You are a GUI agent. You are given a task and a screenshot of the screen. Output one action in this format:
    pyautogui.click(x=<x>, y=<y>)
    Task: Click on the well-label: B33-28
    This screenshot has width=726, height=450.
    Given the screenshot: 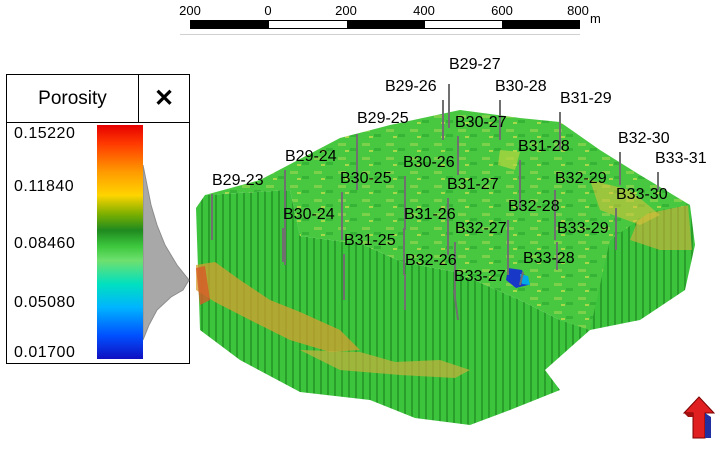 What is the action you would take?
    pyautogui.click(x=549, y=258)
    